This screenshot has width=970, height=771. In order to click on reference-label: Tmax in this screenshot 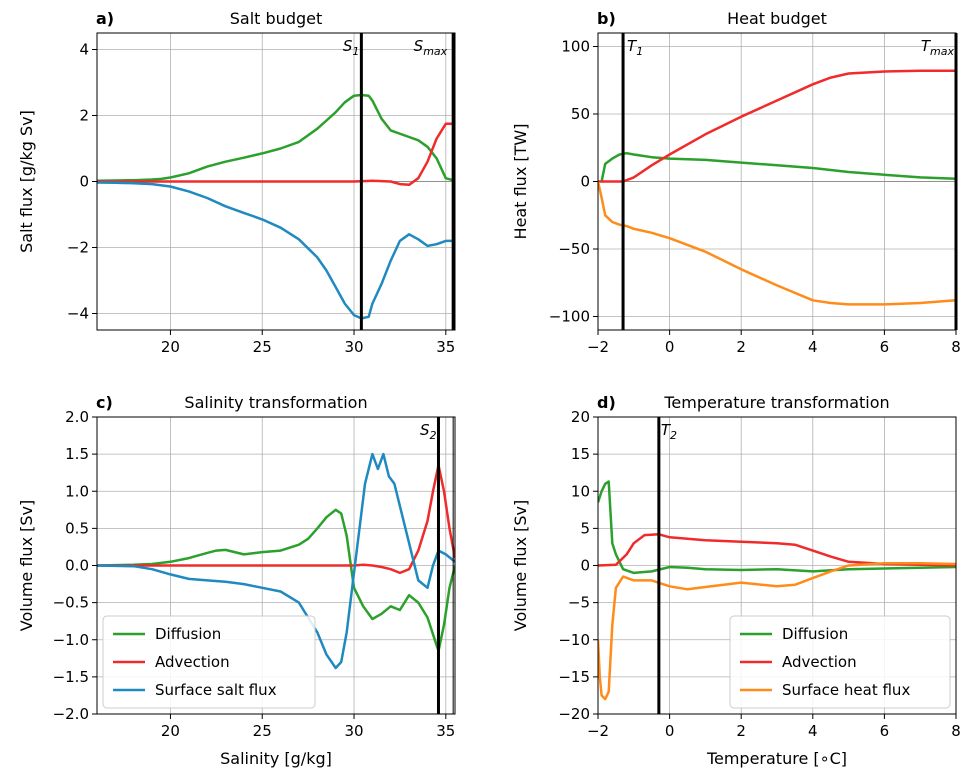, I will do `click(938, 47)`.